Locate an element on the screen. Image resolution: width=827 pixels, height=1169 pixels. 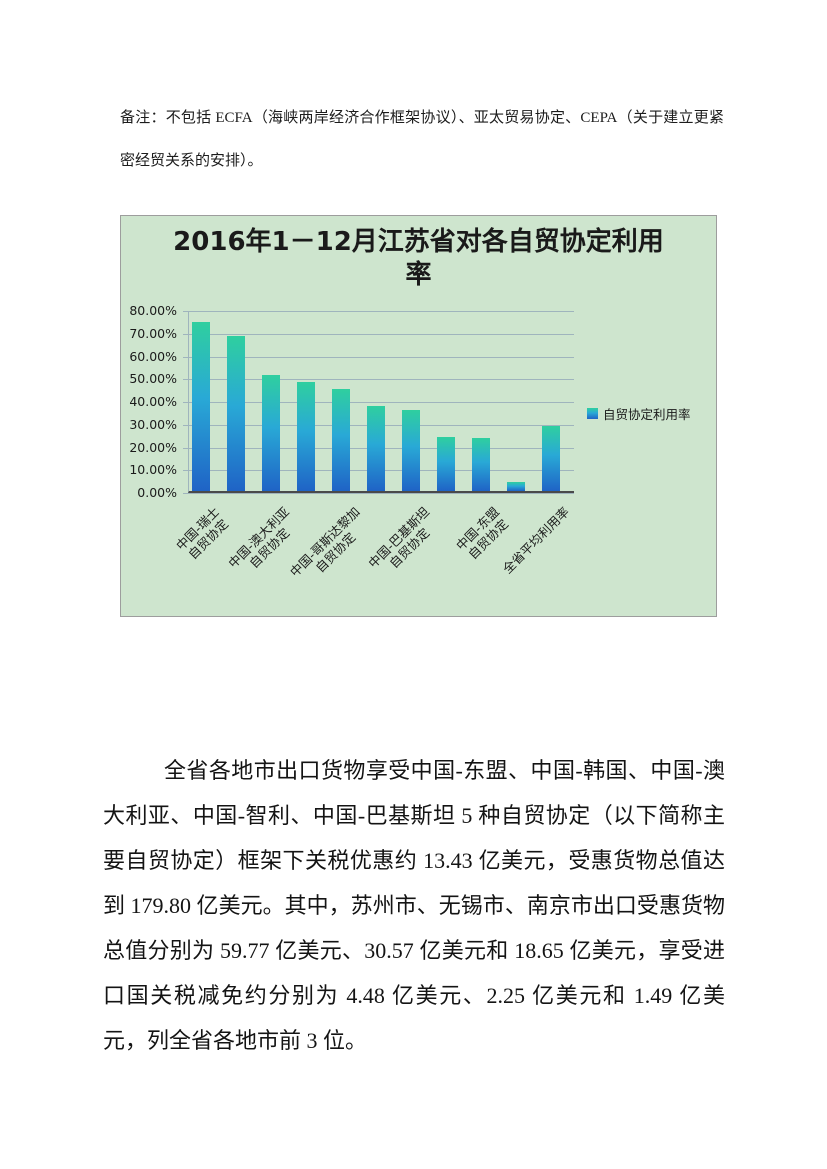
y-axis-tick-label: 50.00% is located at coordinates (153, 379).